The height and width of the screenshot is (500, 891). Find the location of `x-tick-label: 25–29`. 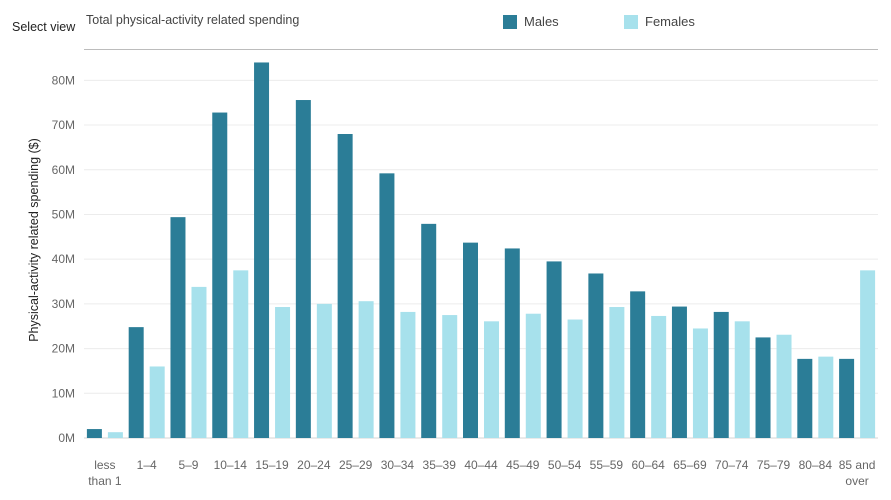

x-tick-label: 25–29 is located at coordinates (356, 465).